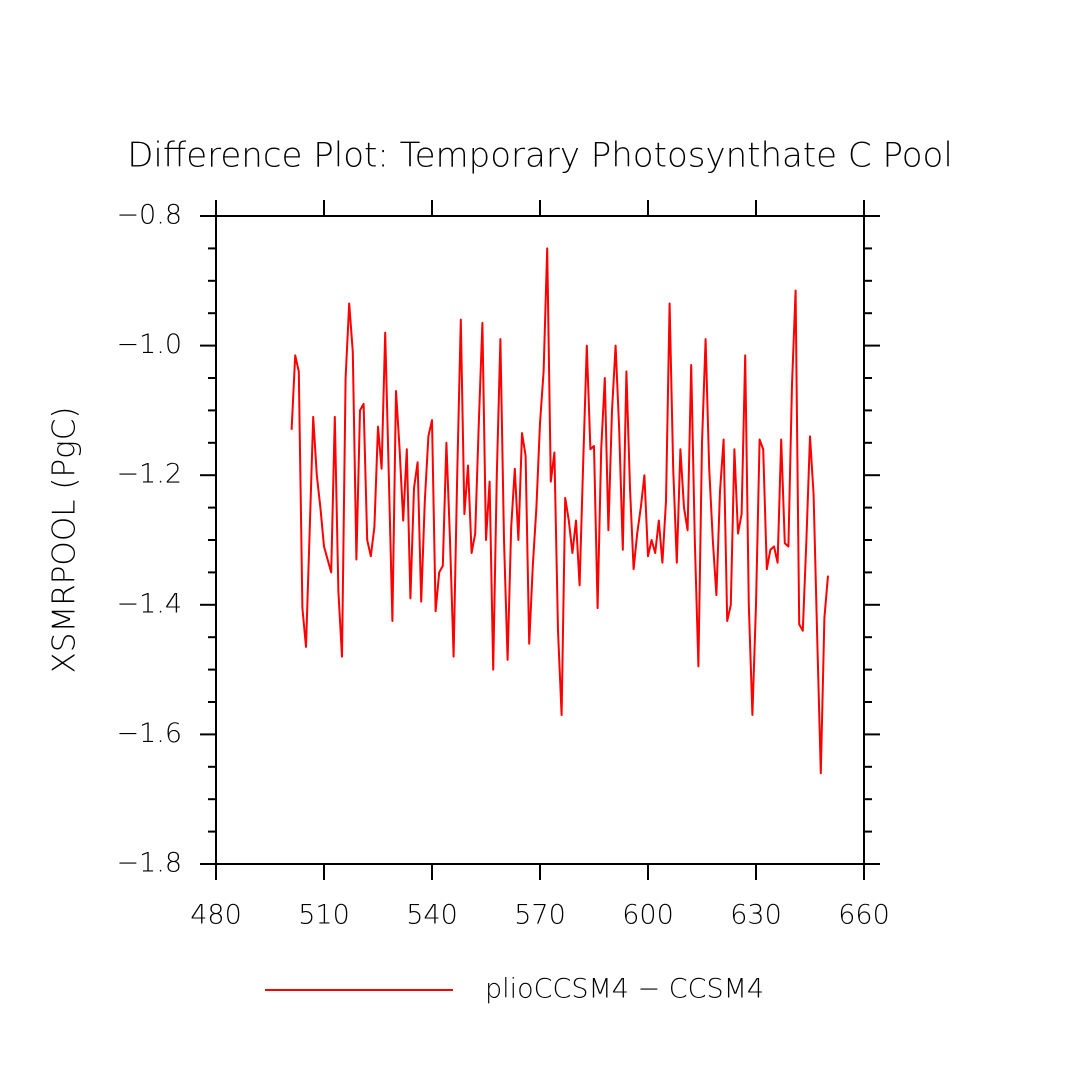  What do you see at coordinates (149, 474) in the screenshot?
I see `y-tick-label: −1.2` at bounding box center [149, 474].